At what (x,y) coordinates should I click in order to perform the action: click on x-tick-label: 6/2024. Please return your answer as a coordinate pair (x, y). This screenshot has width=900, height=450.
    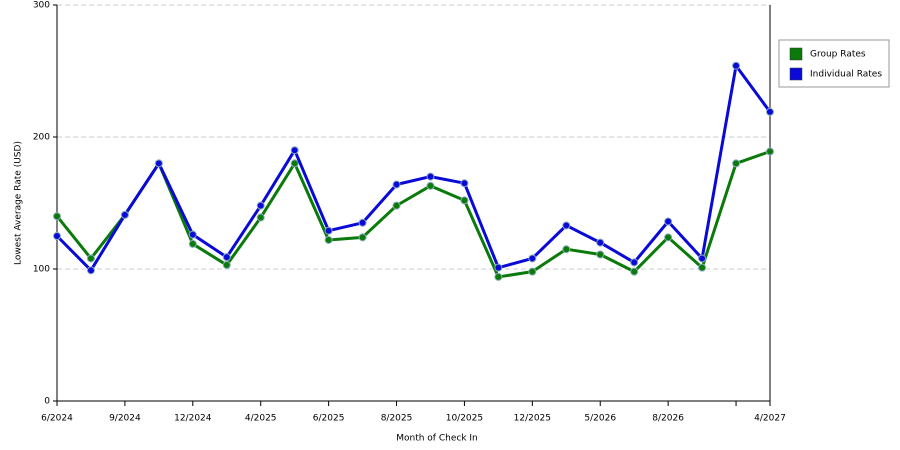
    Looking at the image, I should click on (57, 419).